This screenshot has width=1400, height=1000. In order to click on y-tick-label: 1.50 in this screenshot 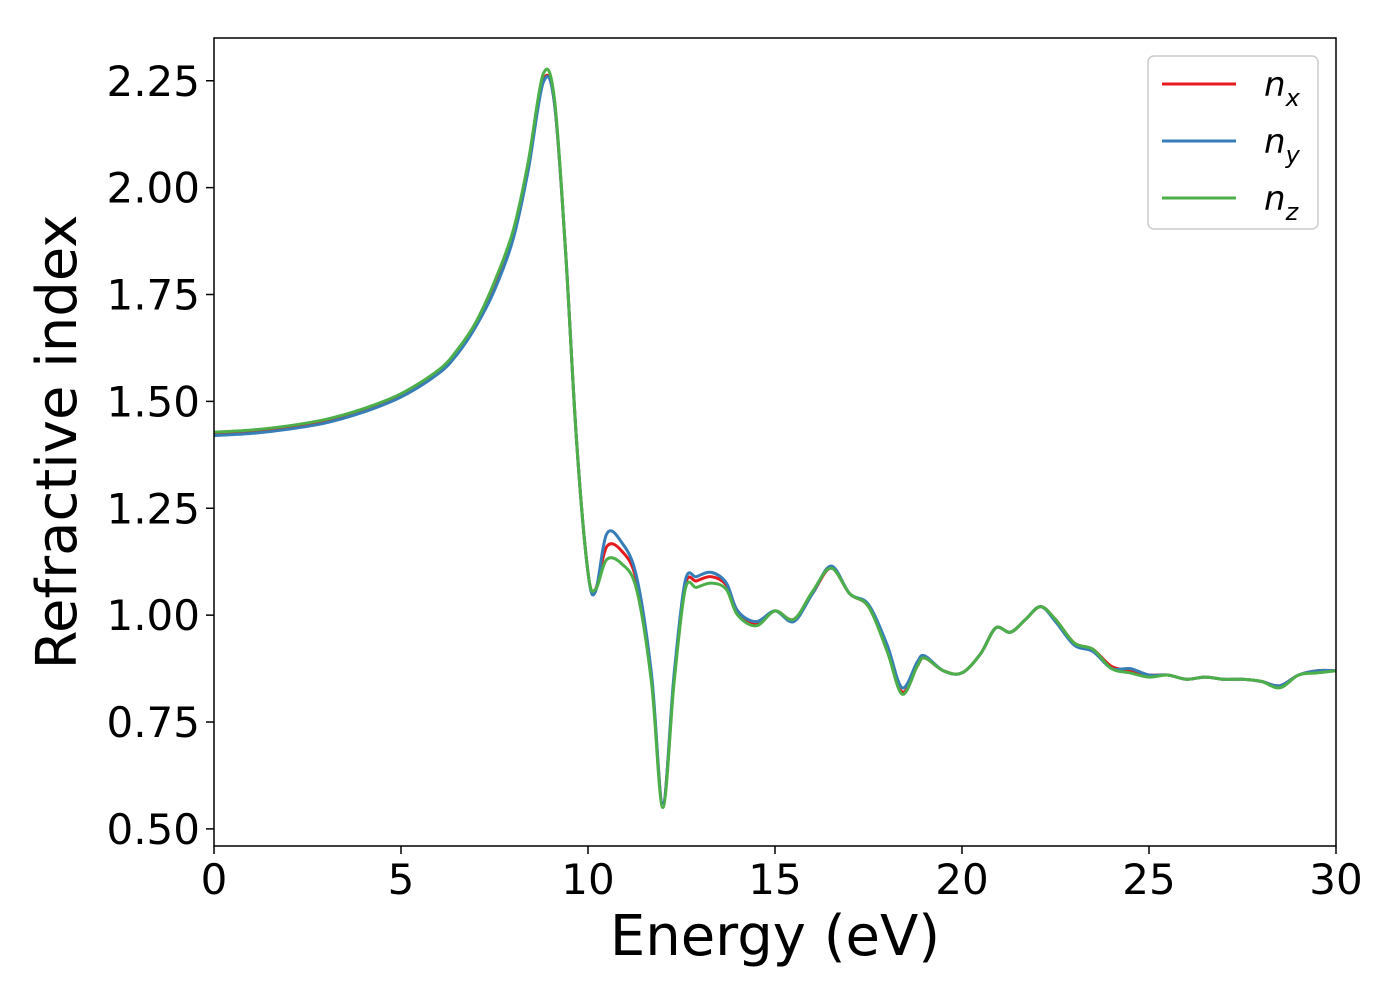, I will do `click(153, 401)`.